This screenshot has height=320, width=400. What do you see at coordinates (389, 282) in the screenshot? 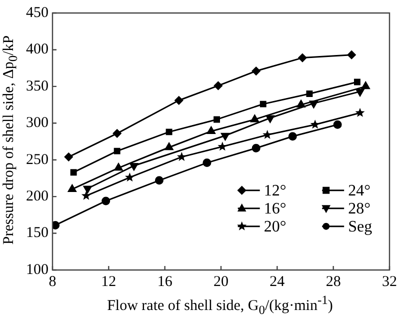
I see `x-tick-label: 32` at bounding box center [389, 282].